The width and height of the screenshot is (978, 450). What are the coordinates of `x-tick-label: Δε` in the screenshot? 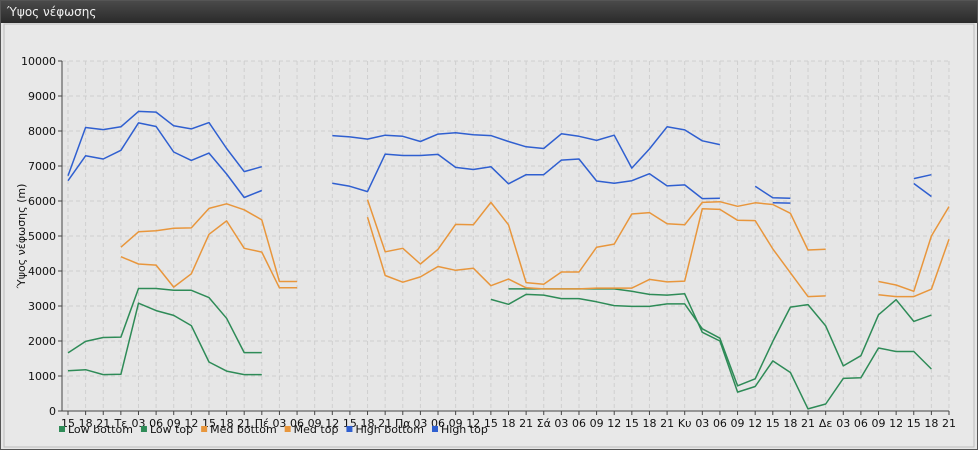 It's located at (826, 423).